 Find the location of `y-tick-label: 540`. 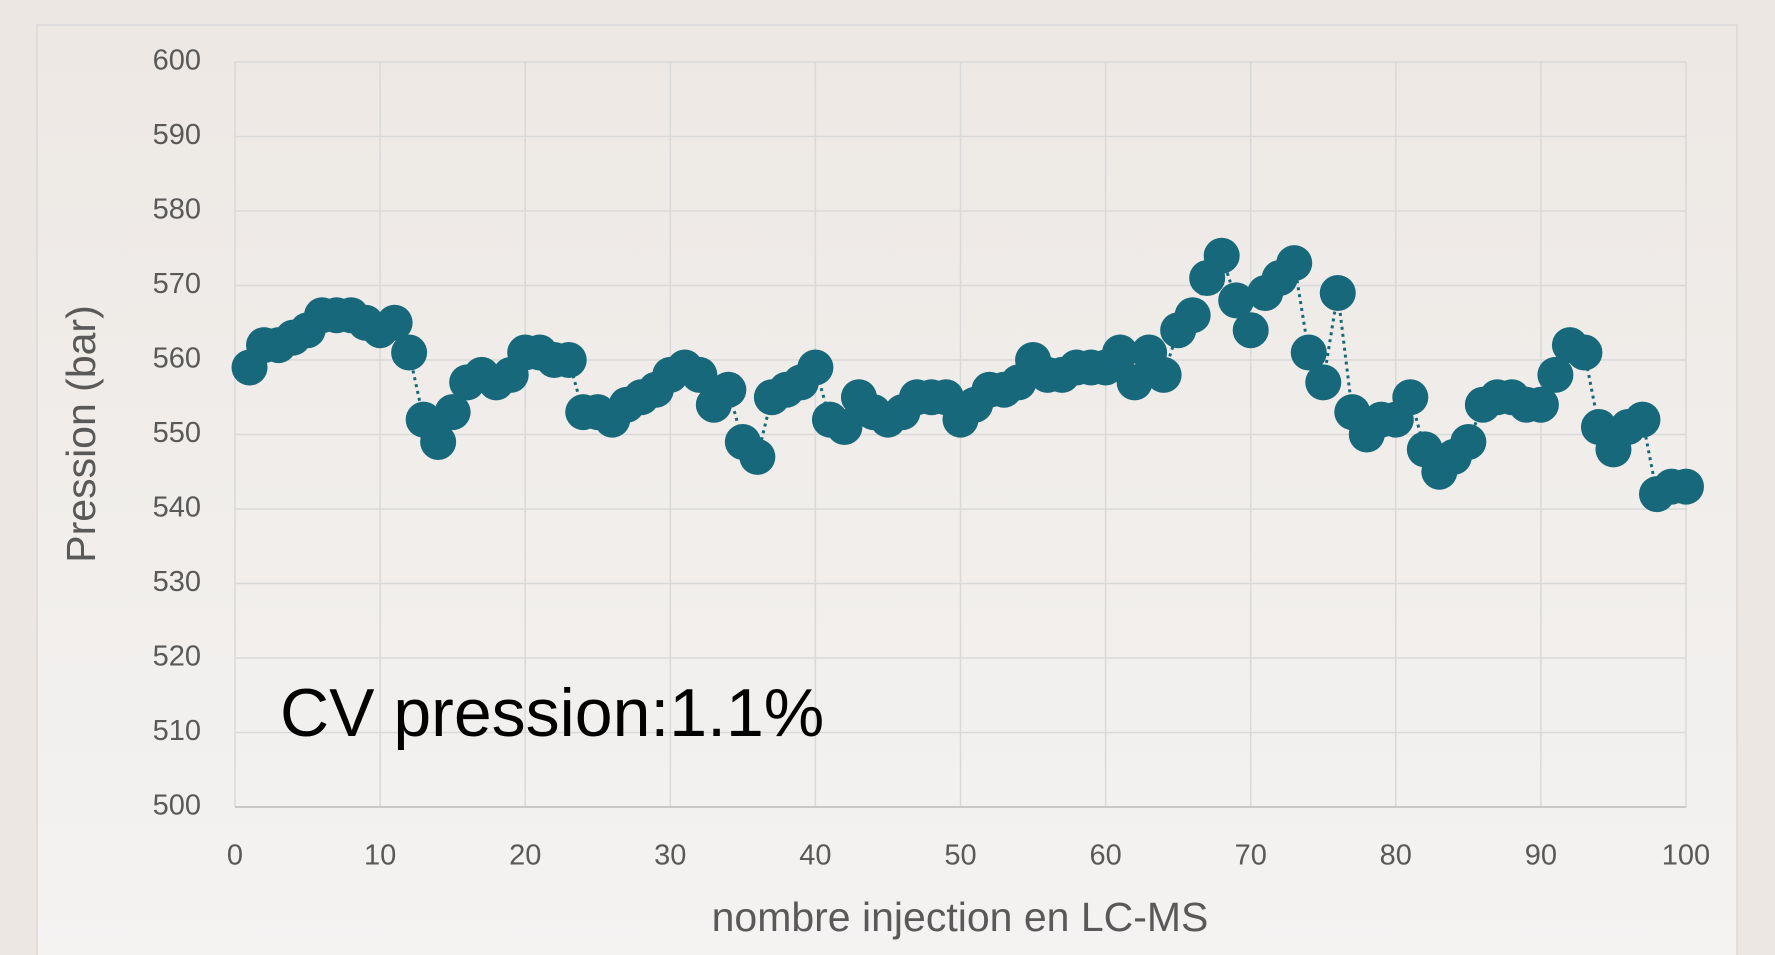

y-tick-label: 540 is located at coordinates (177, 508).